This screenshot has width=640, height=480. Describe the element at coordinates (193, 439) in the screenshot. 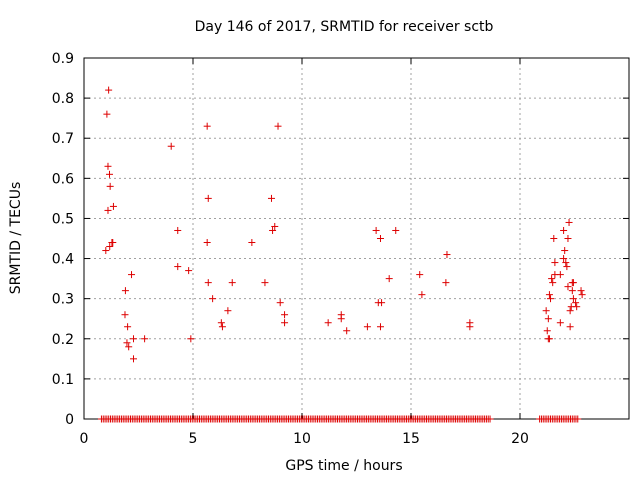

I see `x-tick-label: 5` at that location.